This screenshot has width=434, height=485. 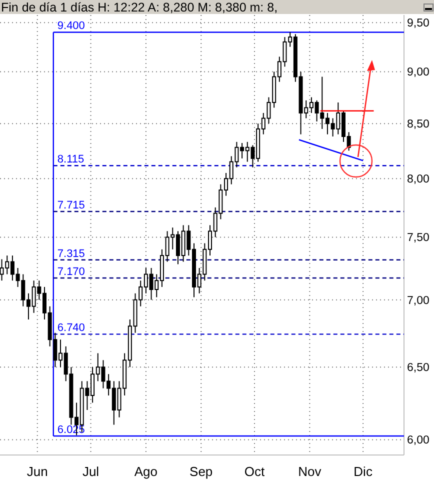 I want to click on ref-line-label: 6.740, so click(x=71, y=328).